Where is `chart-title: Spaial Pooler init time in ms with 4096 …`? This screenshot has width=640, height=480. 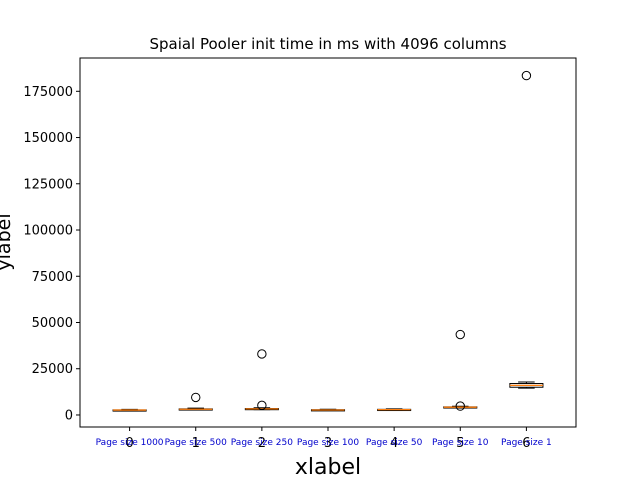 chart-title: Spaial Pooler init time in ms with 4096 … is located at coordinates (327, 44).